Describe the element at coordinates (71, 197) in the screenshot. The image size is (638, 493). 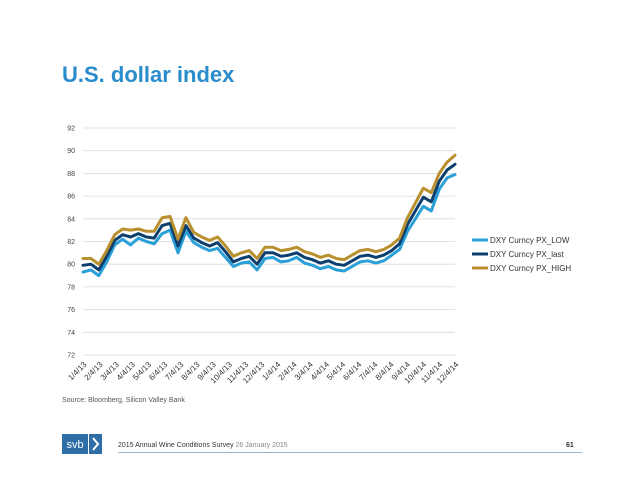
I see `y-tick-label: 86` at that location.